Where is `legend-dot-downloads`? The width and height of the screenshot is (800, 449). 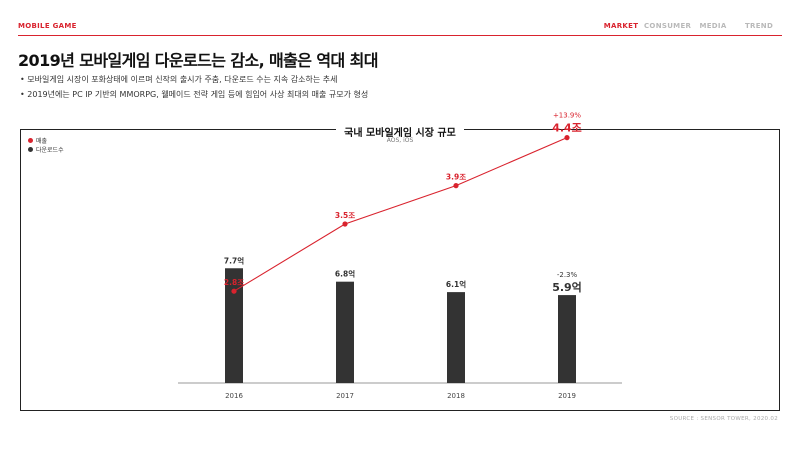 legend-dot-downloads is located at coordinates (30, 149).